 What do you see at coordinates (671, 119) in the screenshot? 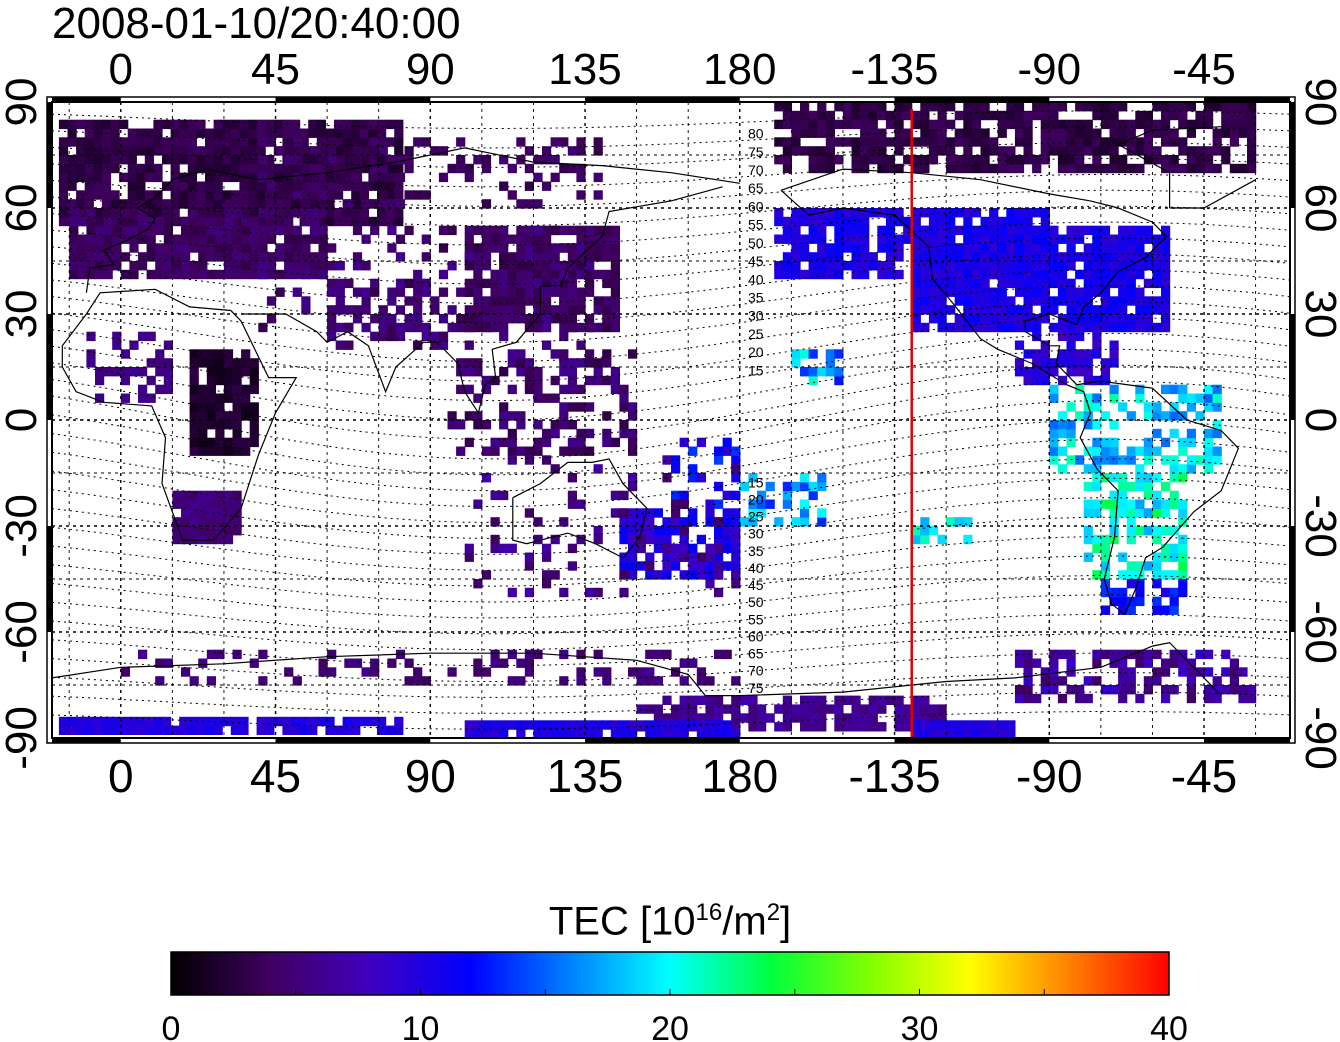
I see `mlat-contour` at bounding box center [671, 119].